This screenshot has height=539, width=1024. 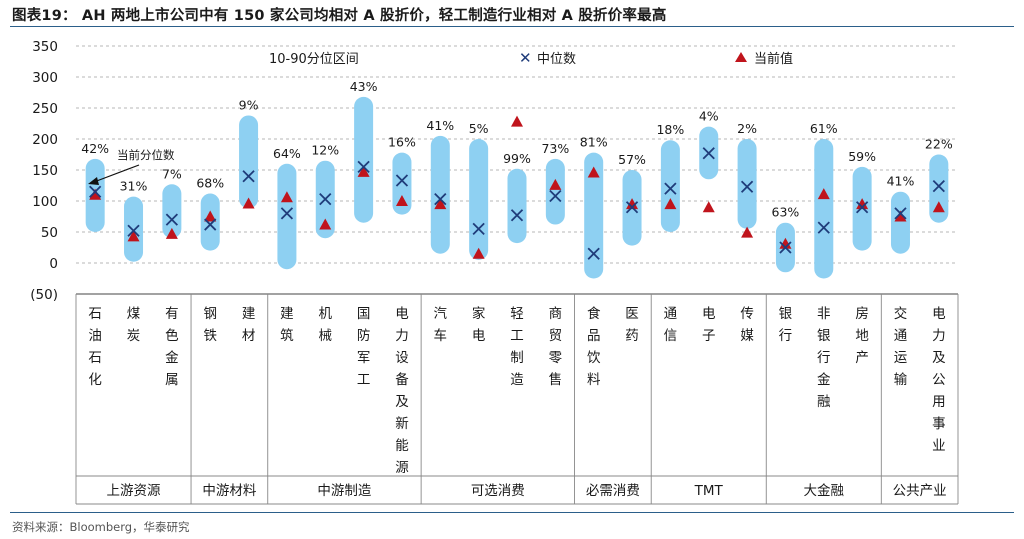 What do you see at coordinates (326, 314) in the screenshot?
I see `category-char: 机` at bounding box center [326, 314].